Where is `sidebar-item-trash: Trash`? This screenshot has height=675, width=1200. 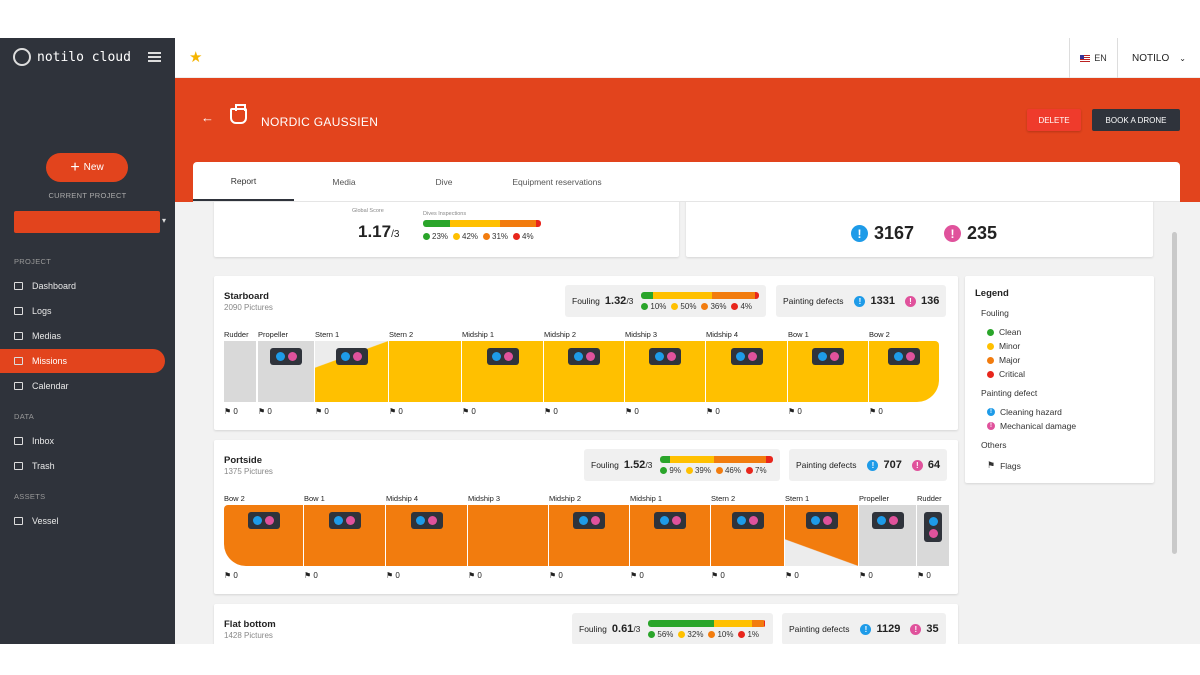
sidebar-item-trash: Trash is located at coordinates (82, 466).